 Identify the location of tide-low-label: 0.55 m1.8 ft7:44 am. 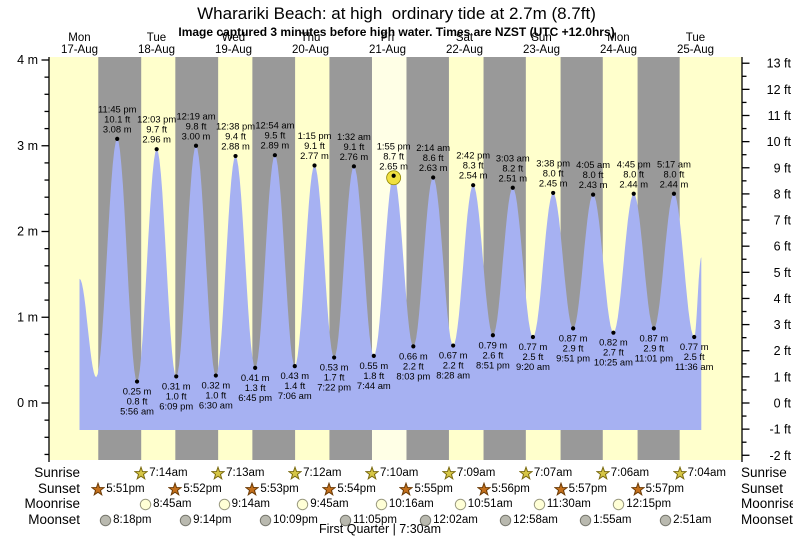
(374, 375).